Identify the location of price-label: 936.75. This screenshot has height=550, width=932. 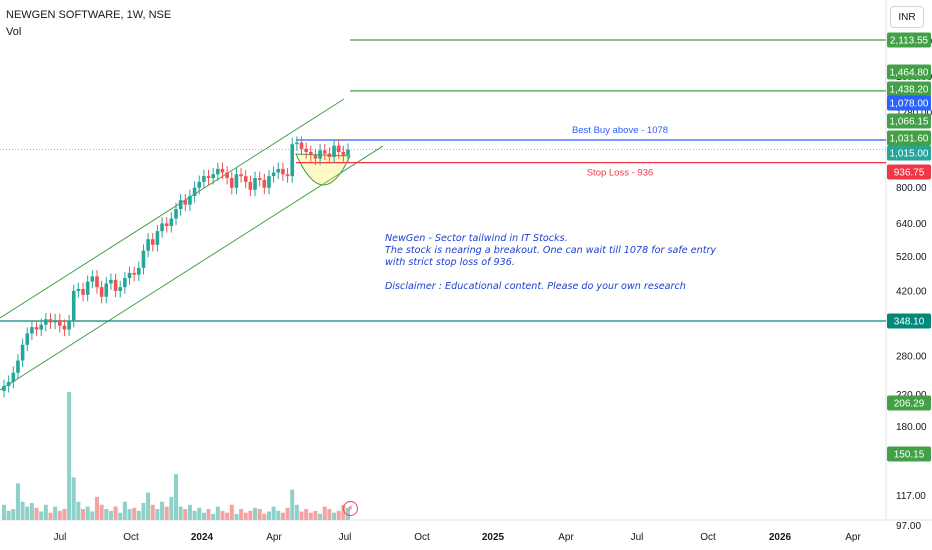
(909, 172).